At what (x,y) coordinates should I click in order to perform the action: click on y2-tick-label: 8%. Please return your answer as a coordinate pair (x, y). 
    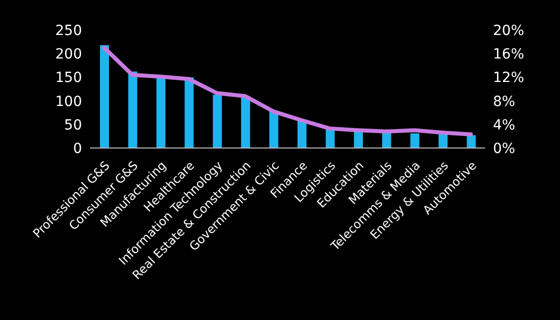
    Looking at the image, I should click on (504, 102).